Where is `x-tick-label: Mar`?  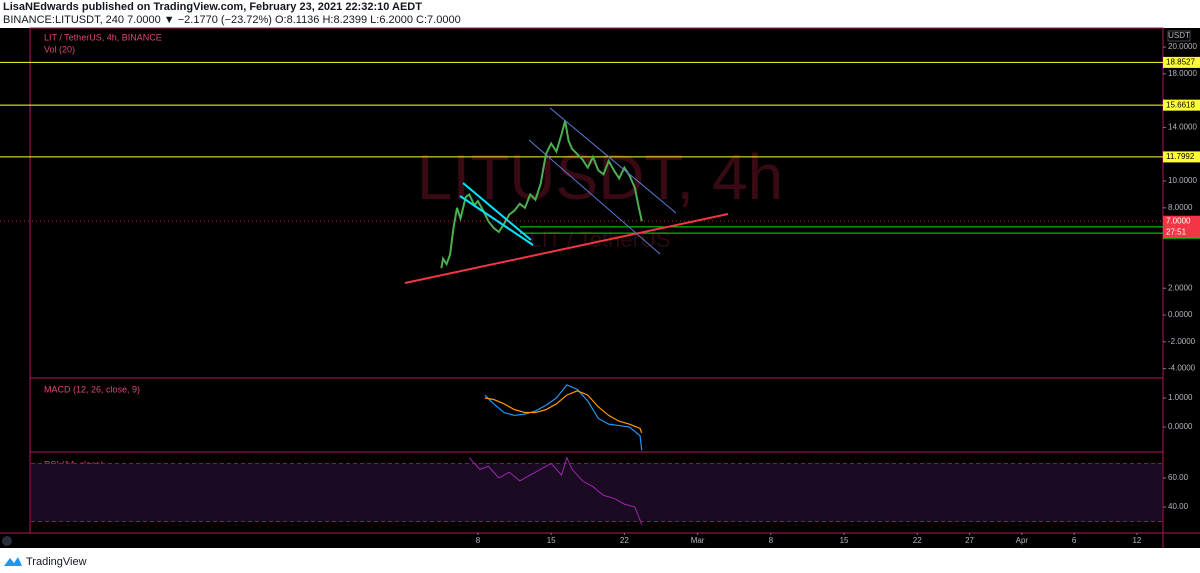
x-tick-label: Mar is located at coordinates (698, 540).